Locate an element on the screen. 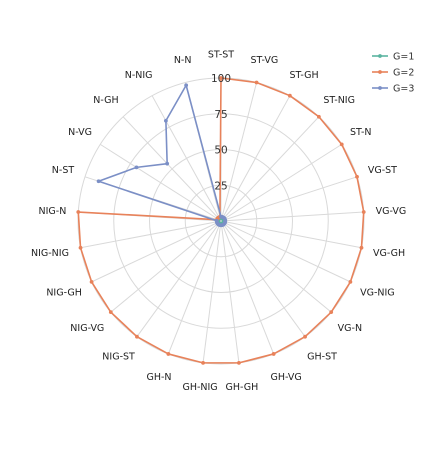 The image size is (445, 449). category-label-vg-st: VG-ST is located at coordinates (382, 170).